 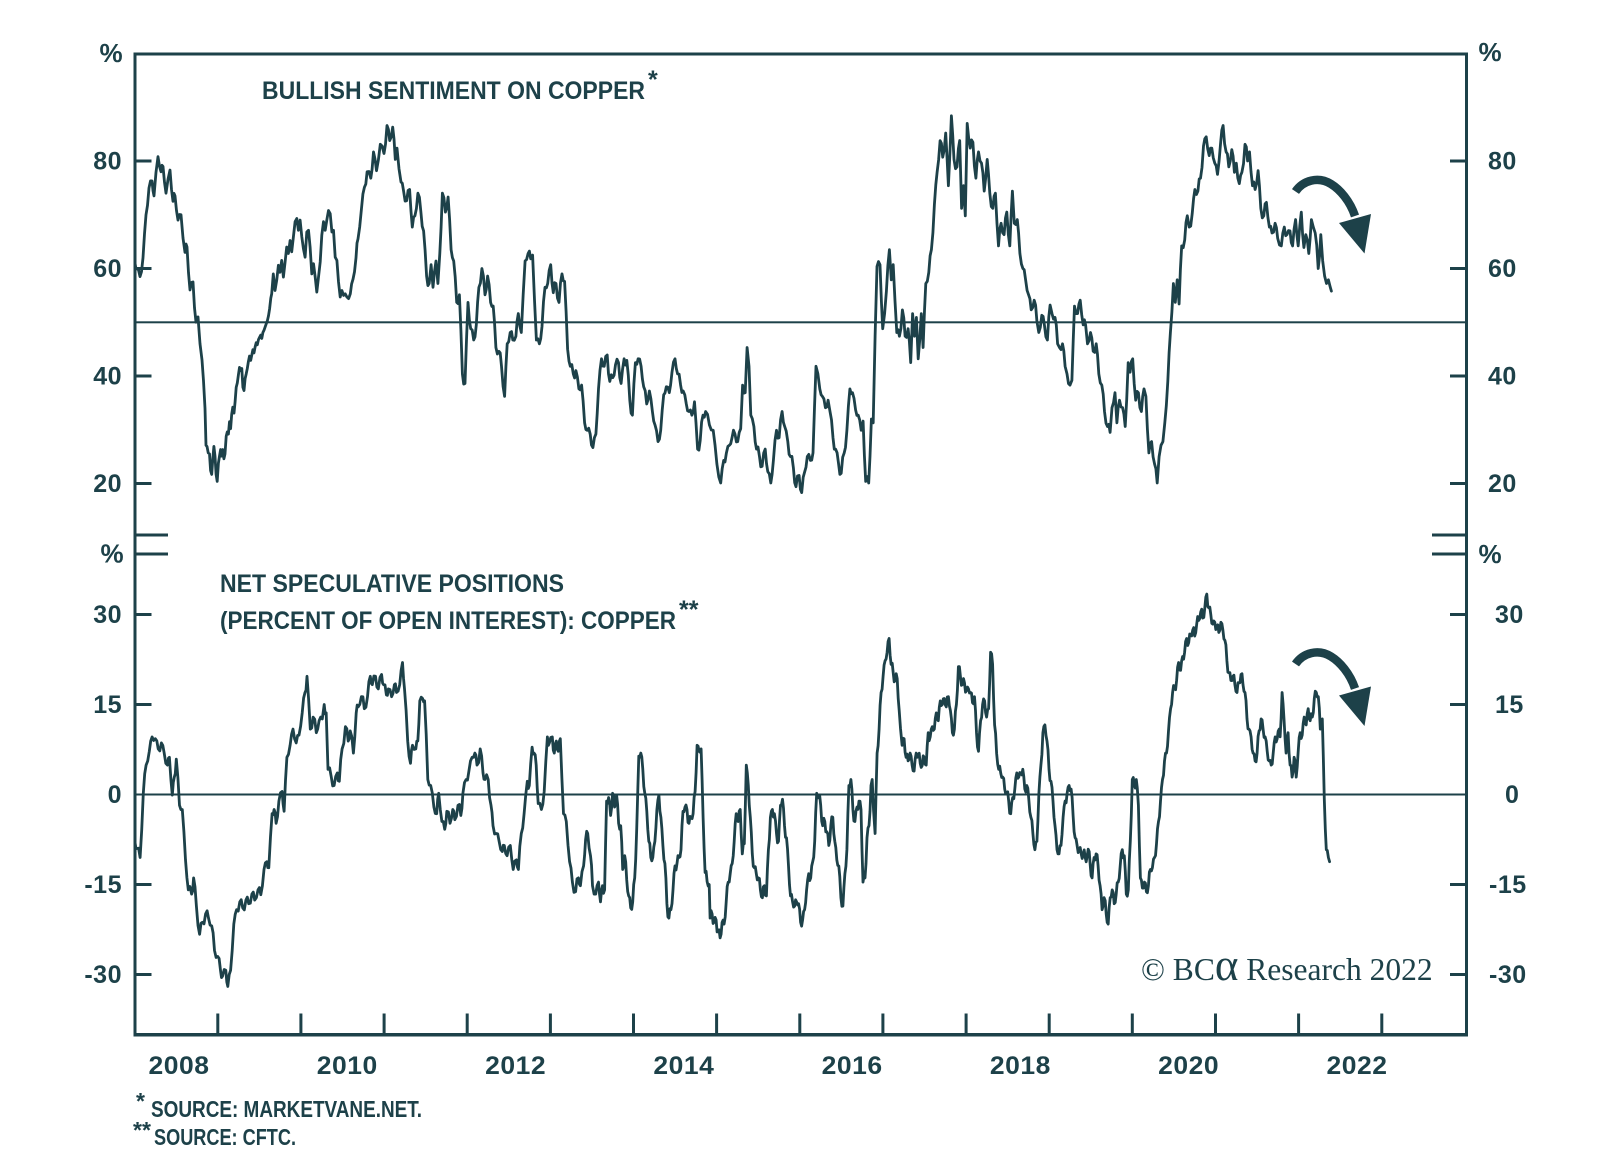 I want to click on svg-text: 2012, so click(x=515, y=1066).